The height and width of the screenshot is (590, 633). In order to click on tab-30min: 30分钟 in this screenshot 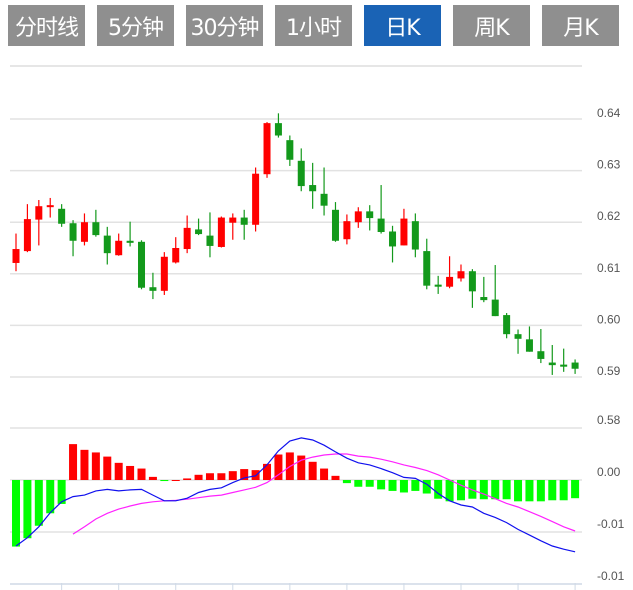, I will do `click(224, 25)`.